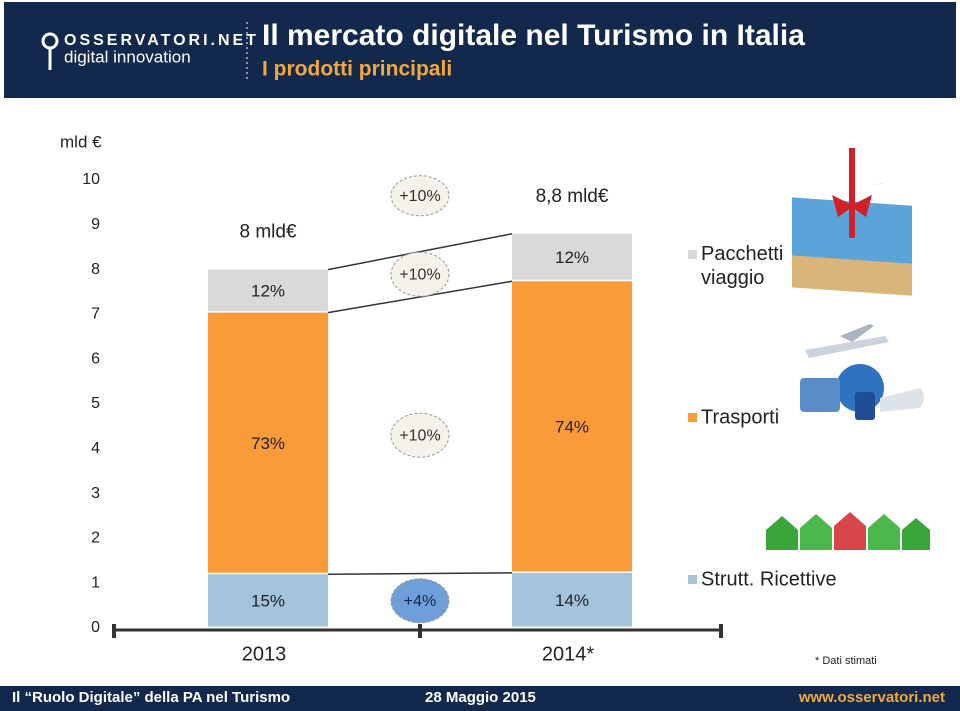 The image size is (960, 711). What do you see at coordinates (95, 493) in the screenshot?
I see `y-tick-label: 3` at bounding box center [95, 493].